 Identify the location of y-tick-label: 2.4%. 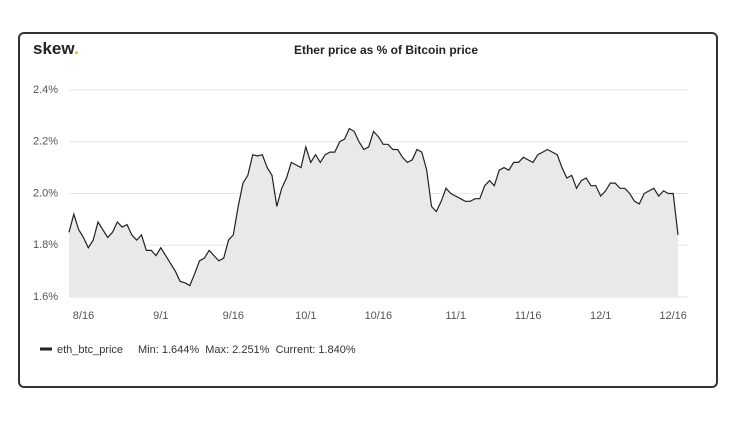
(45, 90).